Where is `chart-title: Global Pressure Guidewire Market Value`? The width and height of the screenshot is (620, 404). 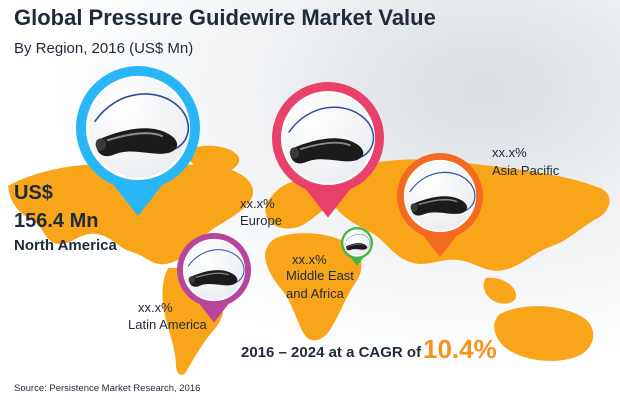 chart-title: Global Pressure Guidewire Market Value is located at coordinates (225, 17).